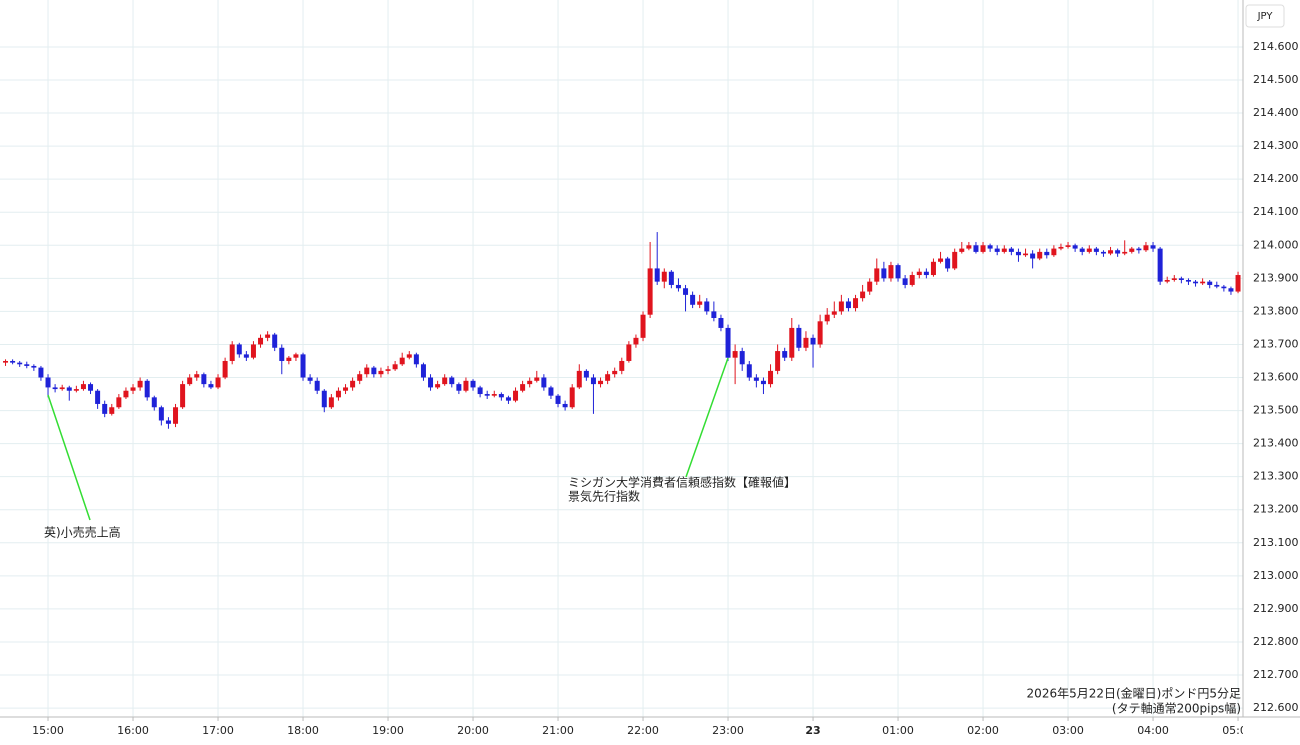 The width and height of the screenshot is (1300, 745). I want to click on annotation: ミシガン大学消費者信頼感指数【確報値】, so click(682, 482).